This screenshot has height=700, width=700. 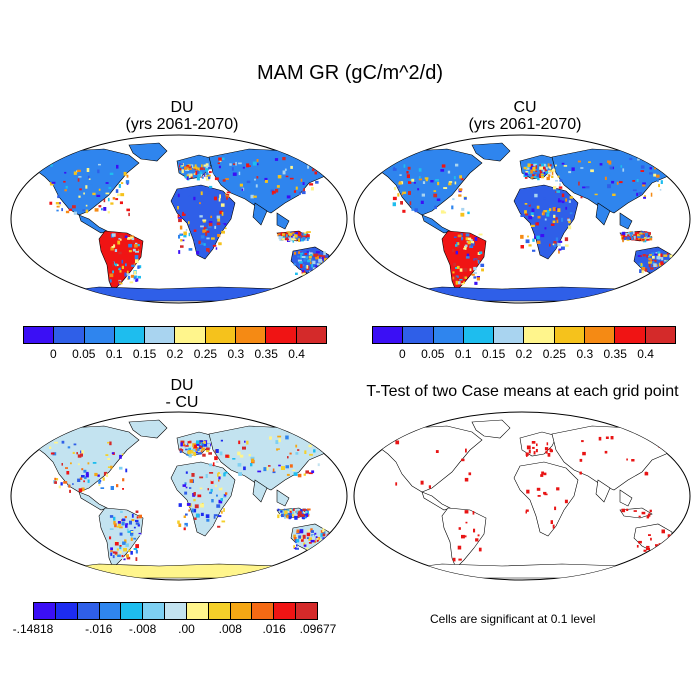 I want to click on continent-india-se-asia, so click(x=614, y=493).